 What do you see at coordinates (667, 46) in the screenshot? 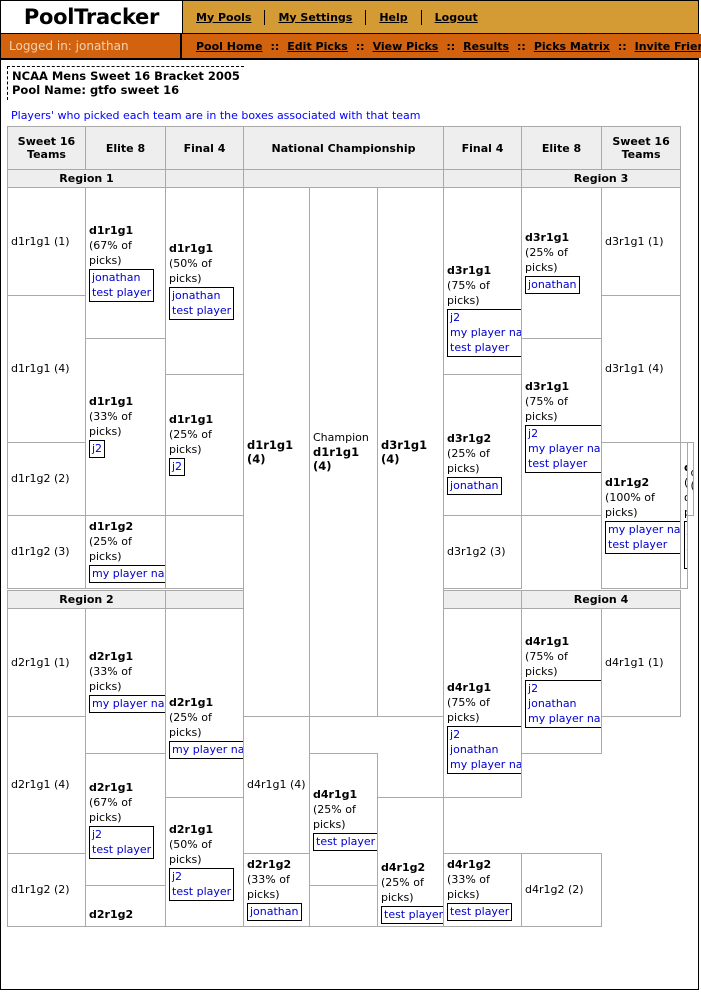
I see `nav-invite-friends: Invite Friends` at bounding box center [667, 46].